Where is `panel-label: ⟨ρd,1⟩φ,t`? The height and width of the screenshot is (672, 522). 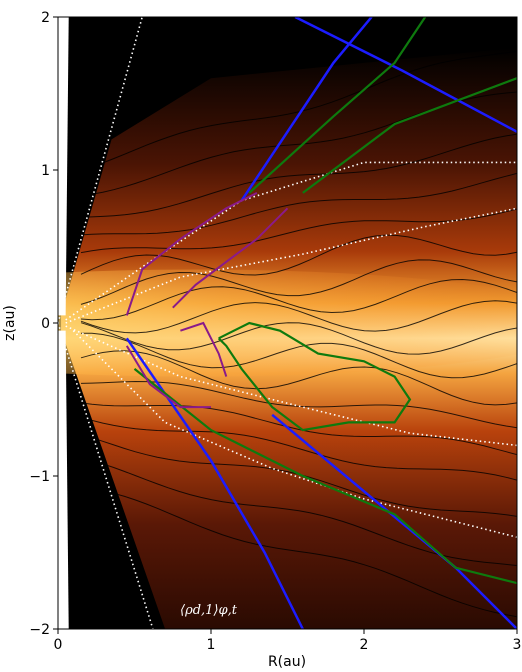 panel-label: ⟨ρd,1⟩φ,t is located at coordinates (209, 610).